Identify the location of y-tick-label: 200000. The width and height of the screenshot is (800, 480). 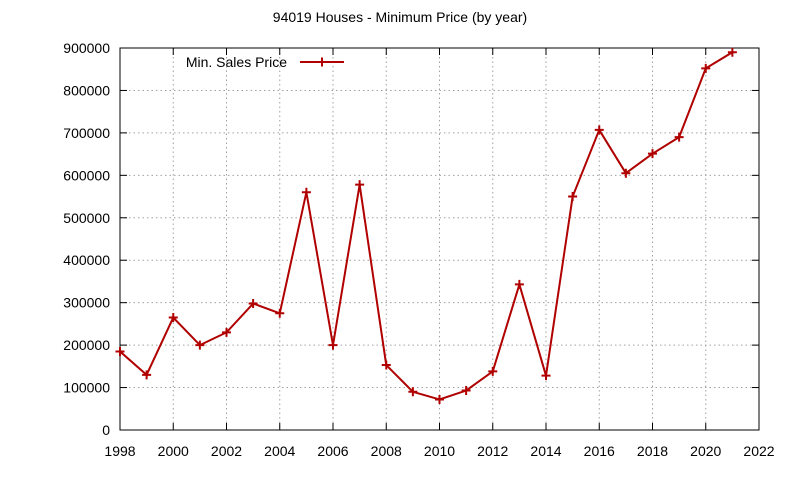
(86, 345).